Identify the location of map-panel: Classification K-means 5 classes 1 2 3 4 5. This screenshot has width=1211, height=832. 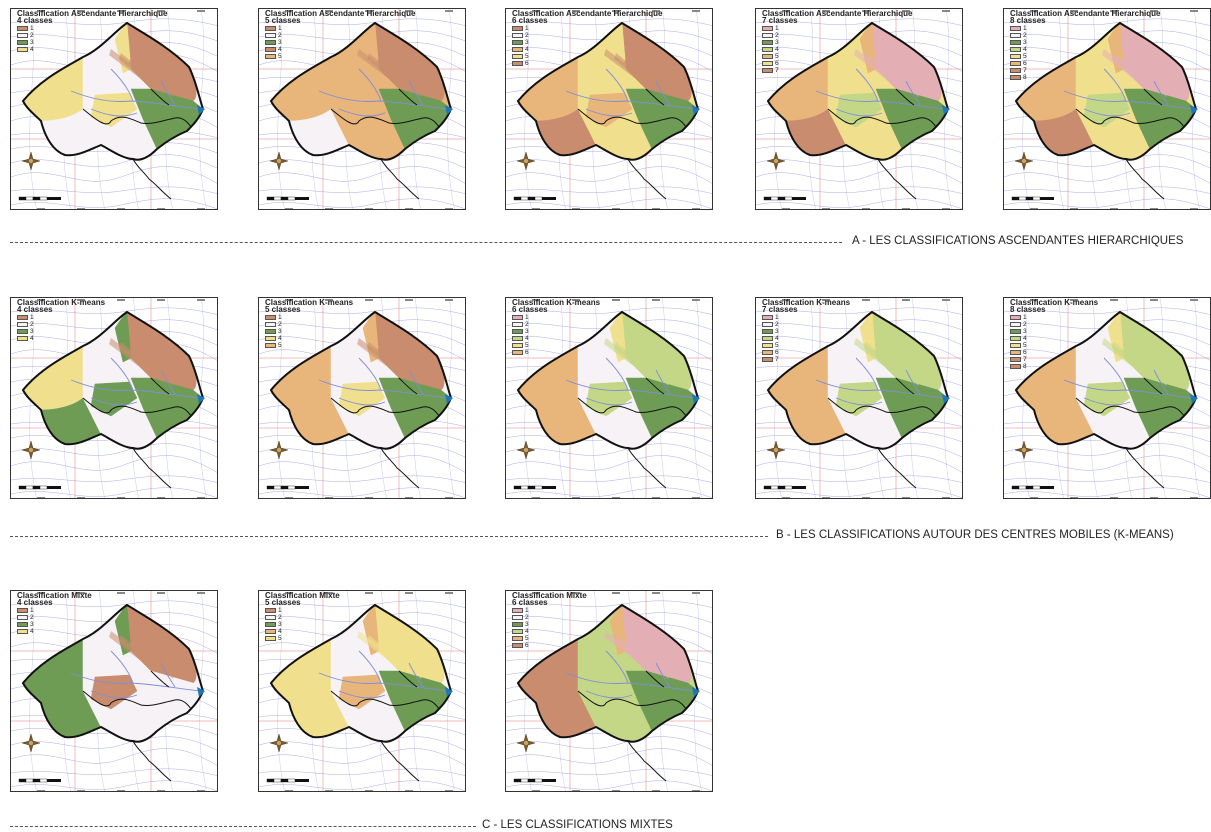
(362, 398).